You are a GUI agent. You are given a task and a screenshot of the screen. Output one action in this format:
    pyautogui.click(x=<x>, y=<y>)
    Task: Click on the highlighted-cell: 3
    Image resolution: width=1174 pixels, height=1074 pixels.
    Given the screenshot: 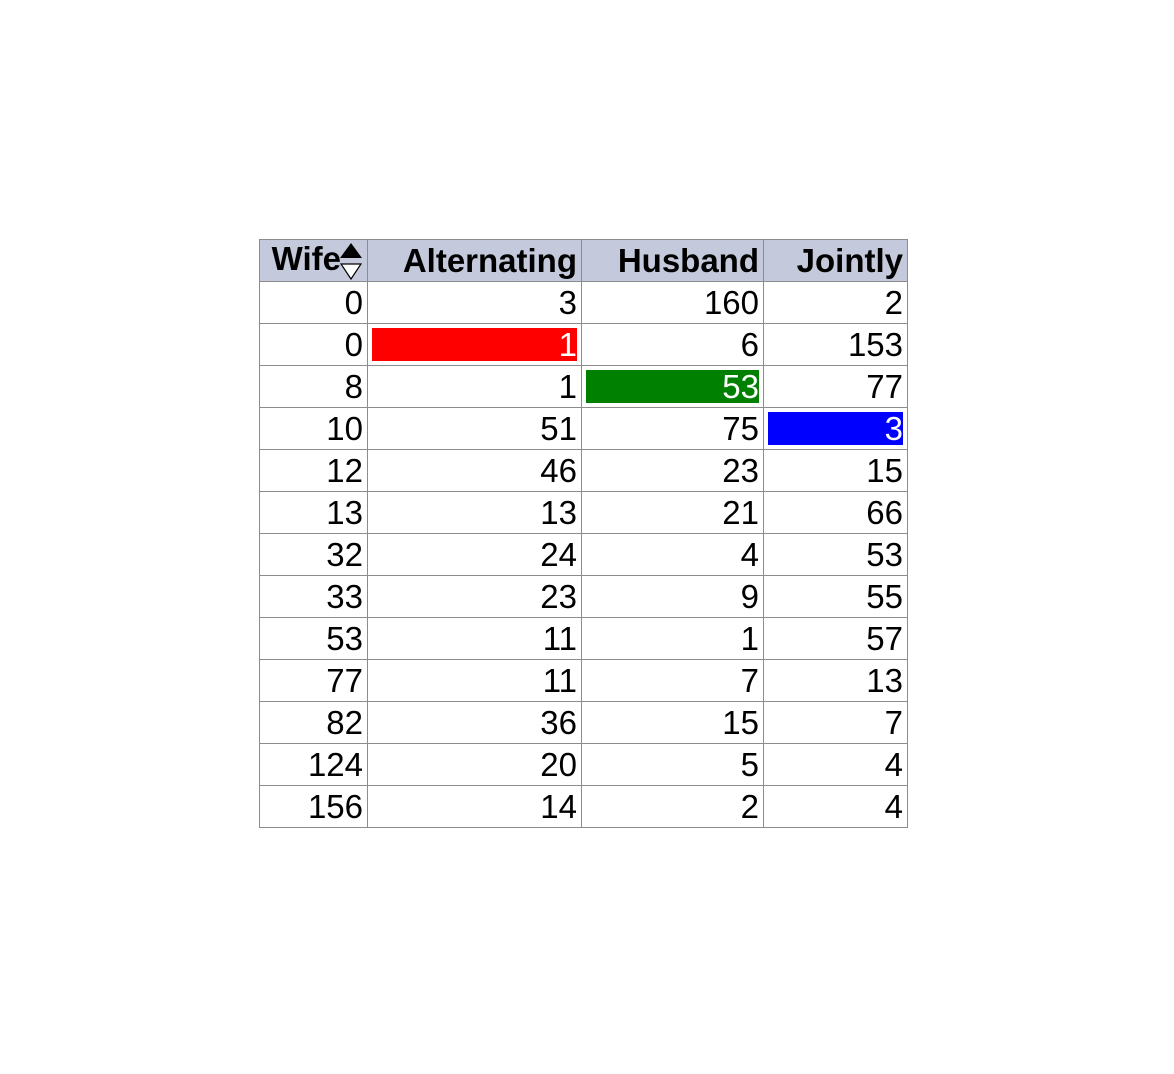 What is the action you would take?
    pyautogui.click(x=835, y=429)
    